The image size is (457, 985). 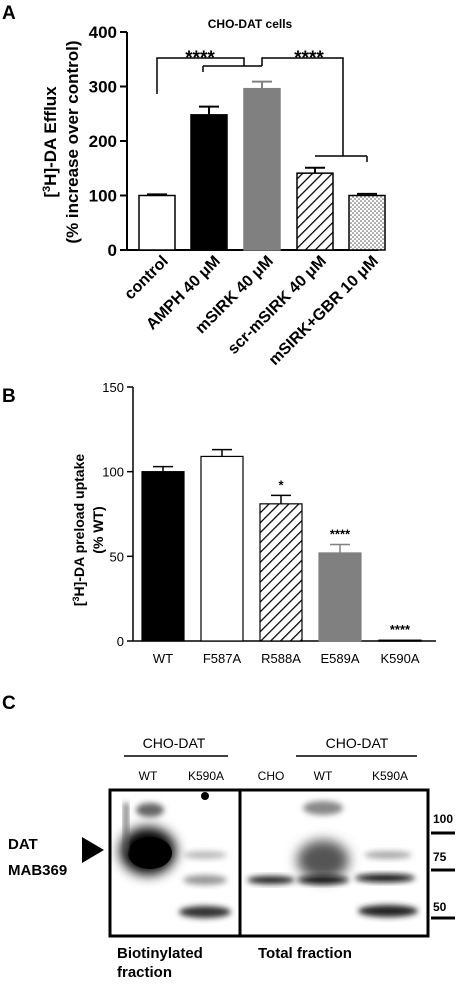 What do you see at coordinates (440, 907) in the screenshot?
I see `marker-50: 50` at bounding box center [440, 907].